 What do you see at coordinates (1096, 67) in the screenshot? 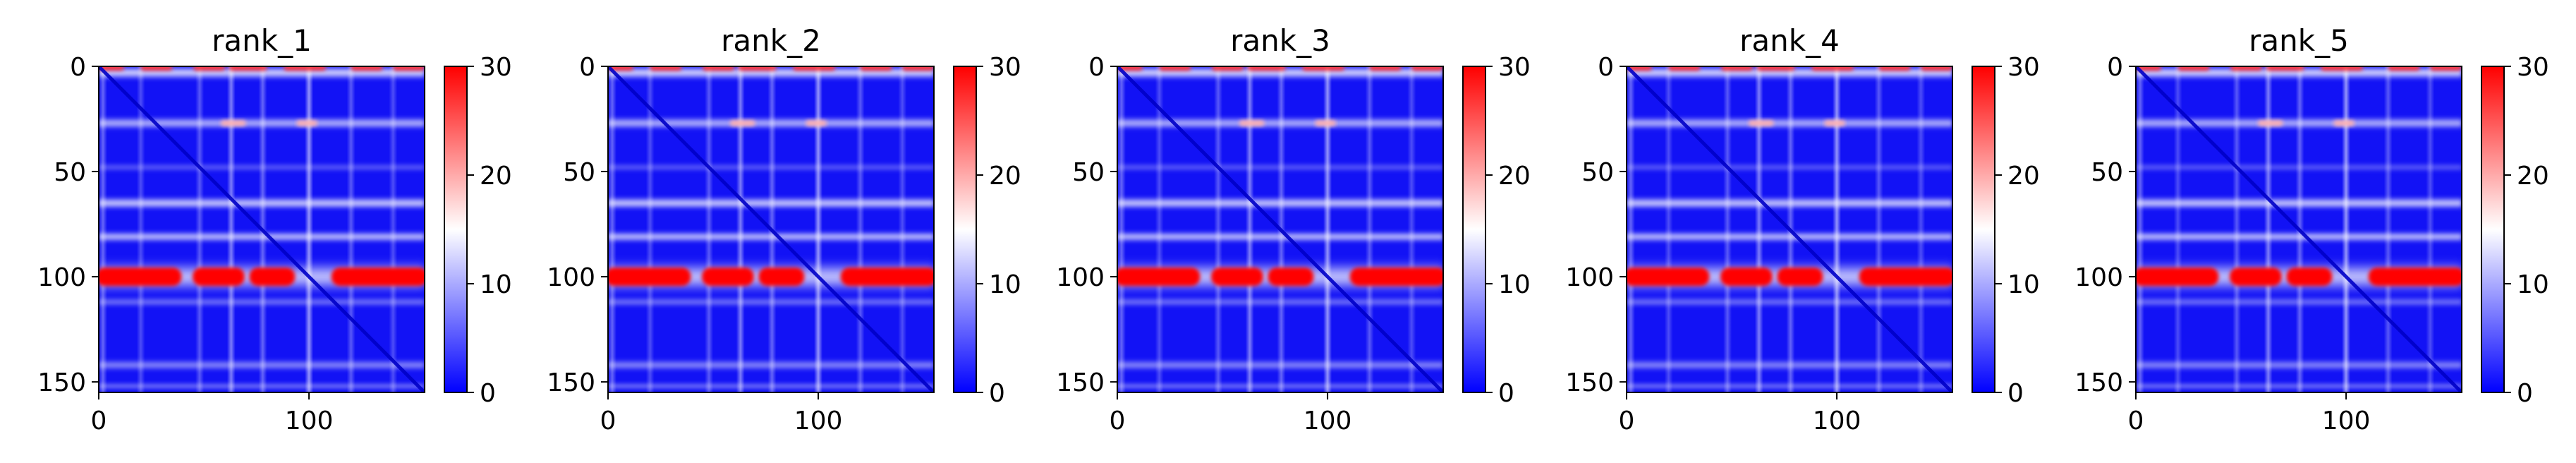
I see `y-tick-label: 0` at bounding box center [1096, 67].